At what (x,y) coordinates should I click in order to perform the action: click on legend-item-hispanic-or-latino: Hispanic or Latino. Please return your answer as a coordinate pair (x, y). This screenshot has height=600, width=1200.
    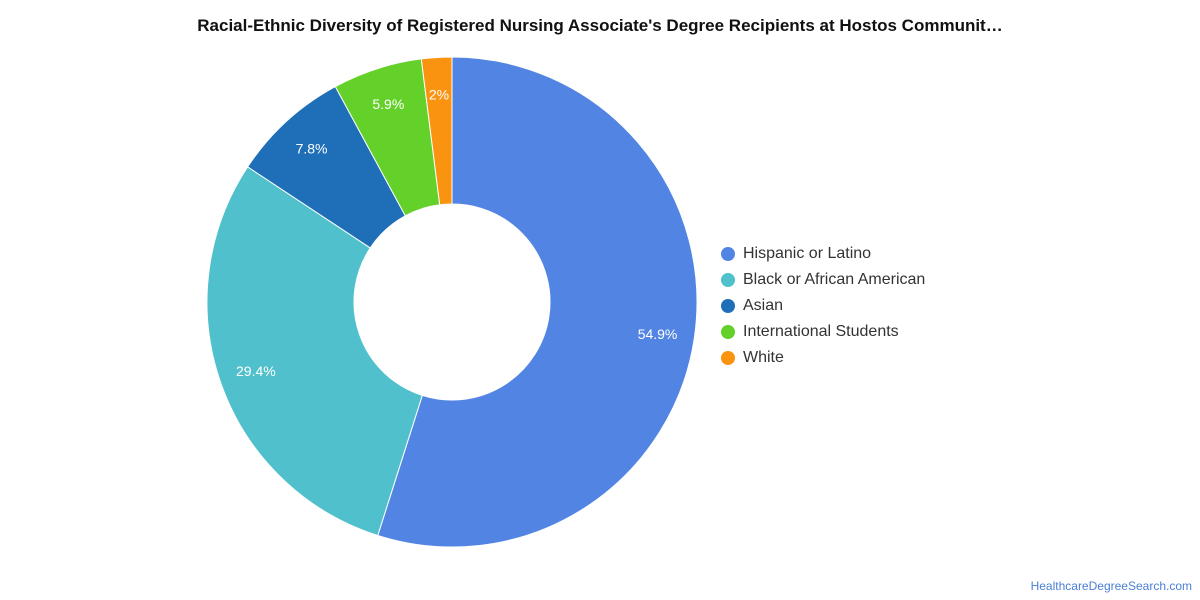
    Looking at the image, I should click on (823, 254).